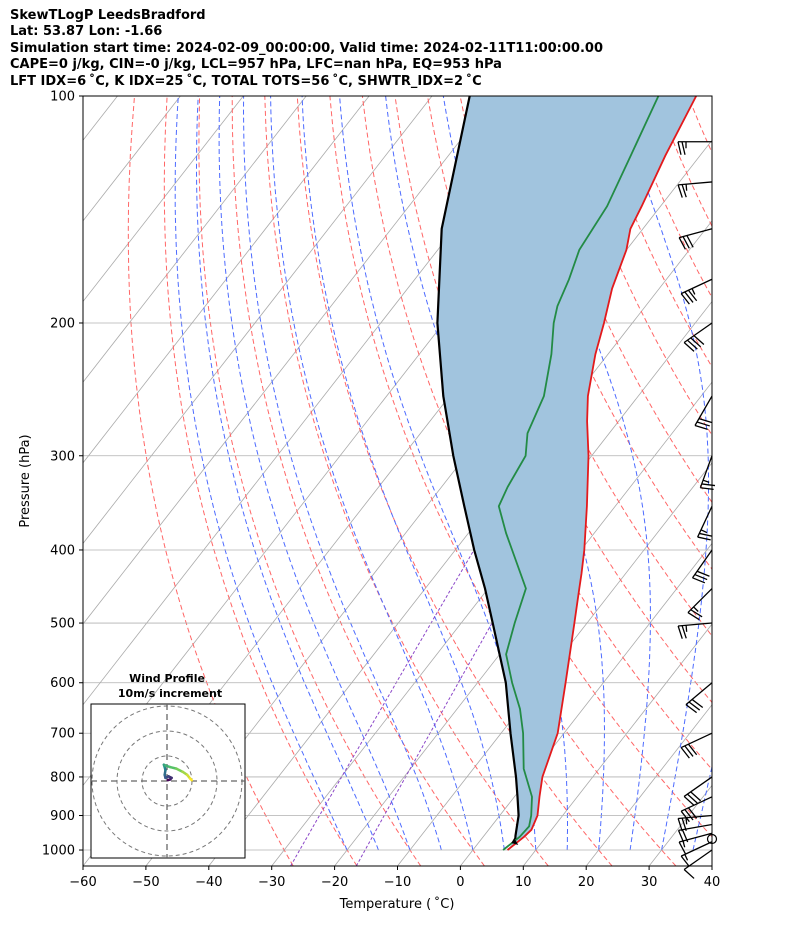 This screenshot has height=937, width=794. Describe the element at coordinates (82, 882) in the screenshot. I see `x-tick-label: −60` at that location.